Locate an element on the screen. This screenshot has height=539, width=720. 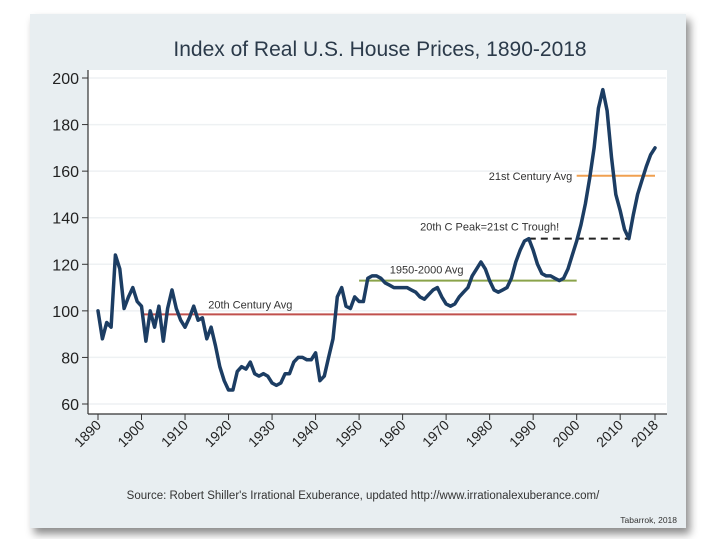
x-tick-label: 1930 is located at coordinates (261, 433).